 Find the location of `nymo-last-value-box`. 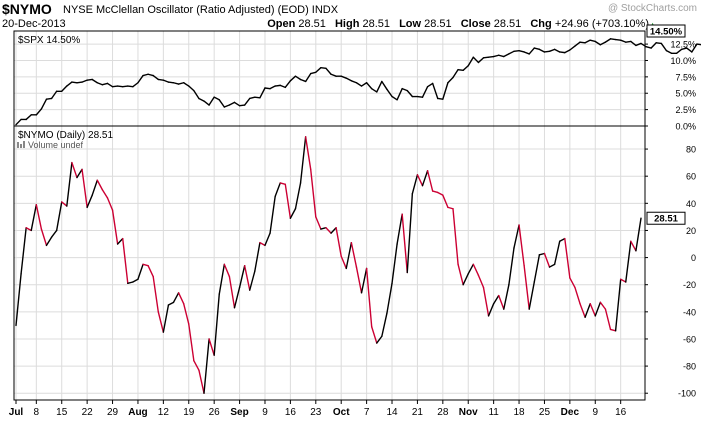

nymo-last-value-box is located at coordinates (666, 218).